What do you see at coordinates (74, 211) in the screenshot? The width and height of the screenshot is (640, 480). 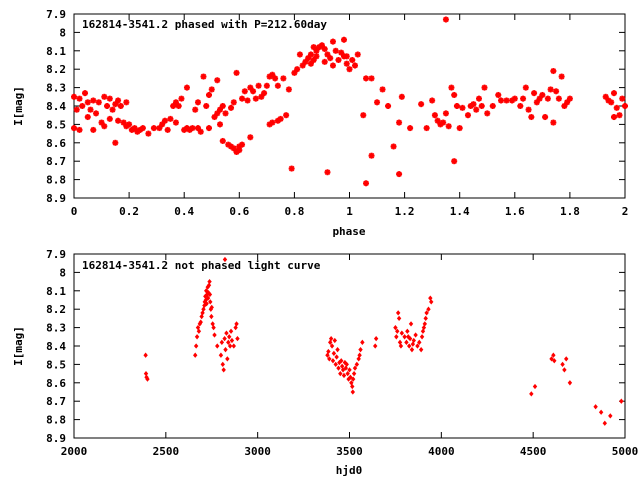 I see `phased-x-tick-label: 0` at bounding box center [74, 211].